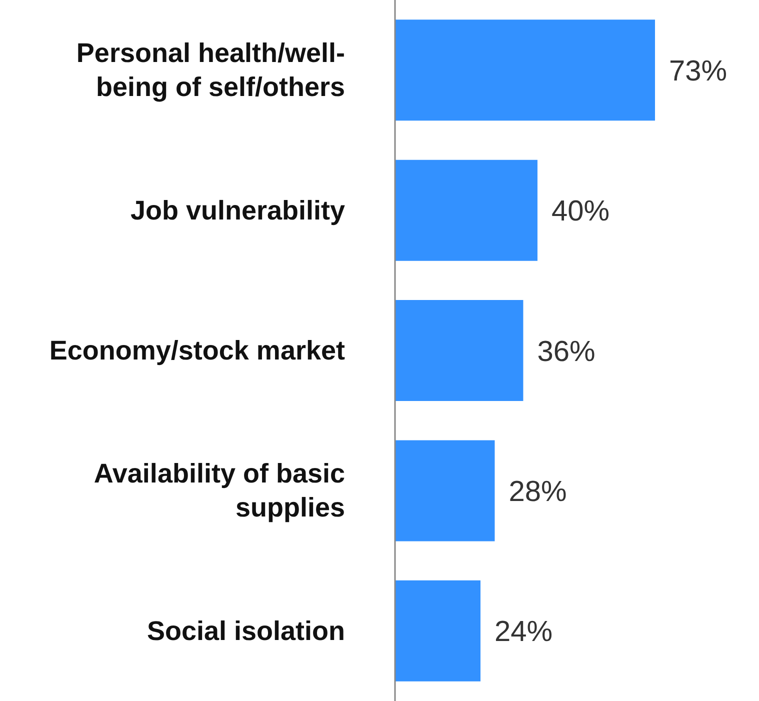  What do you see at coordinates (537, 492) in the screenshot?
I see `data-label: 28%` at bounding box center [537, 492].